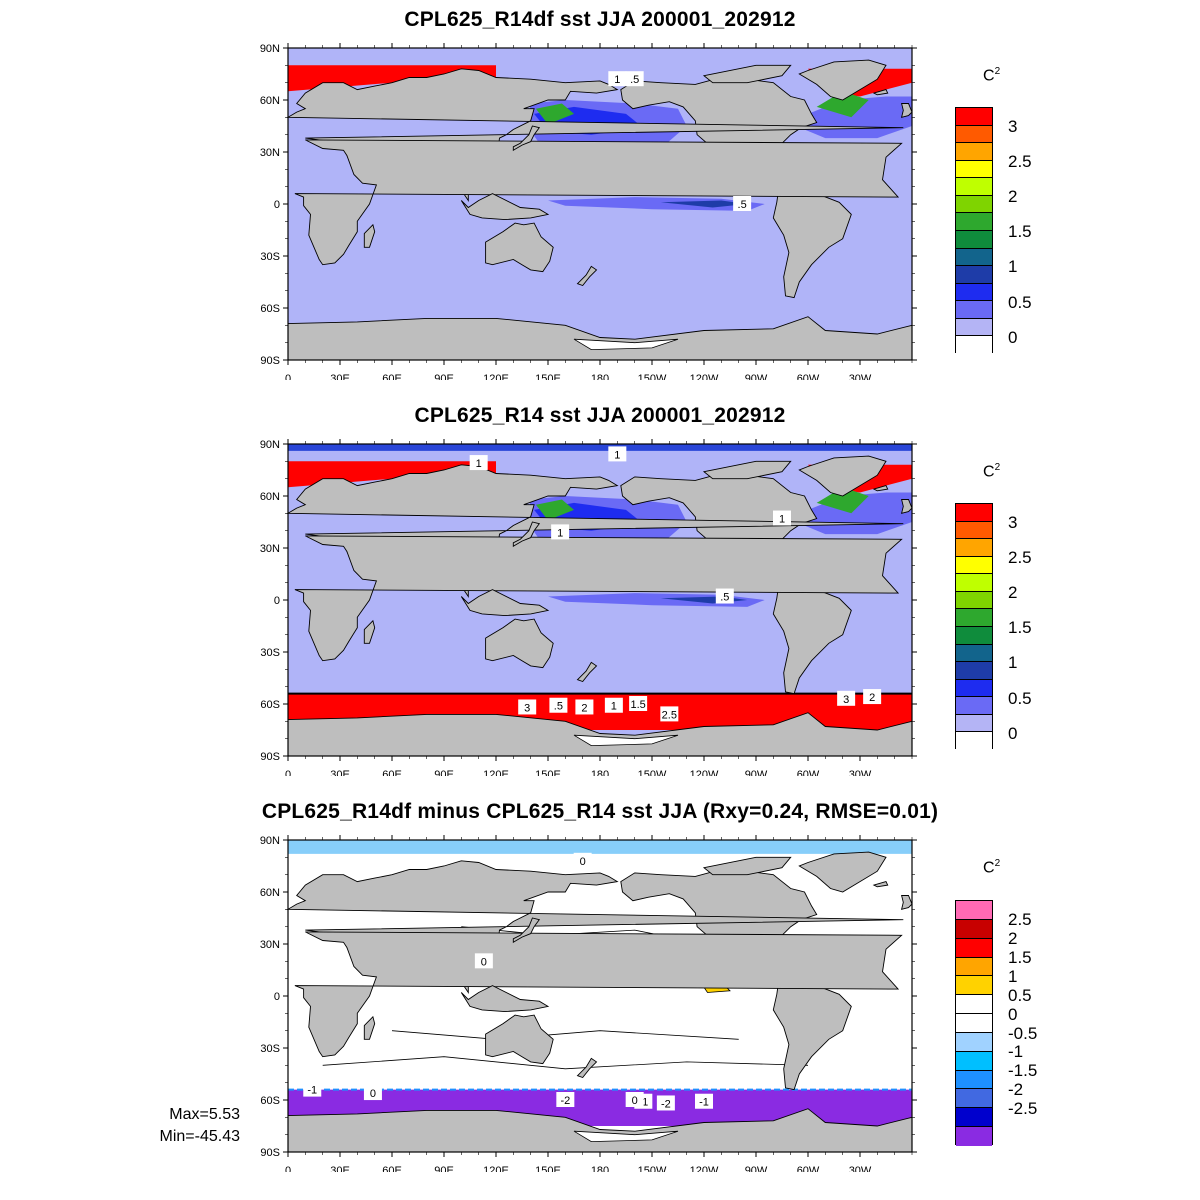 The width and height of the screenshot is (1200, 1200). Describe the element at coordinates (392, 376) in the screenshot. I see `lon-label: 60E` at that location.